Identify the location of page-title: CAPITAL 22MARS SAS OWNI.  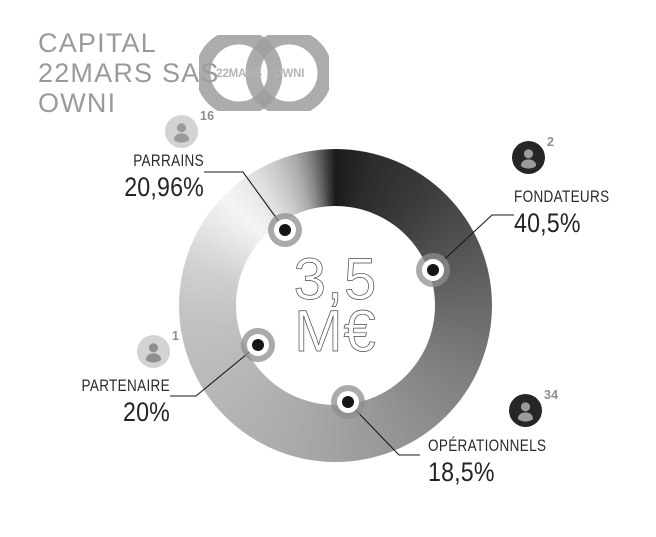
(129, 75).